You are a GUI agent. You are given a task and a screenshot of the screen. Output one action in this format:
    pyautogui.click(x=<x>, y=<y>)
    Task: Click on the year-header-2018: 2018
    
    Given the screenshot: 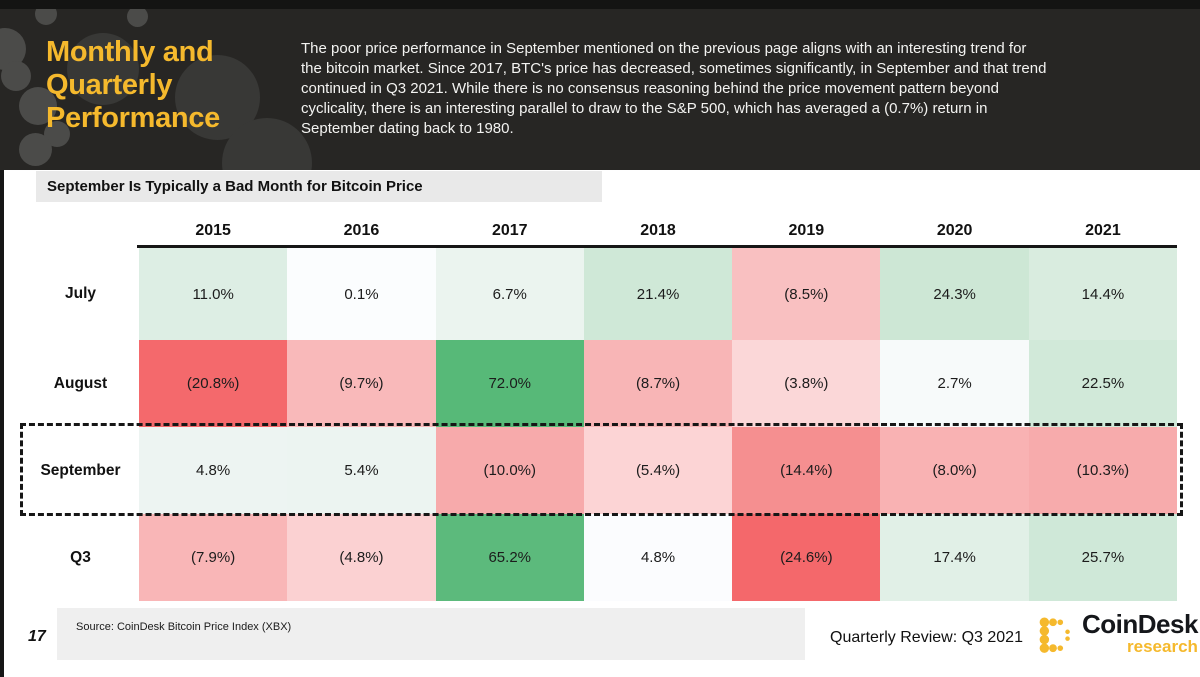 What is the action you would take?
    pyautogui.click(x=658, y=230)
    